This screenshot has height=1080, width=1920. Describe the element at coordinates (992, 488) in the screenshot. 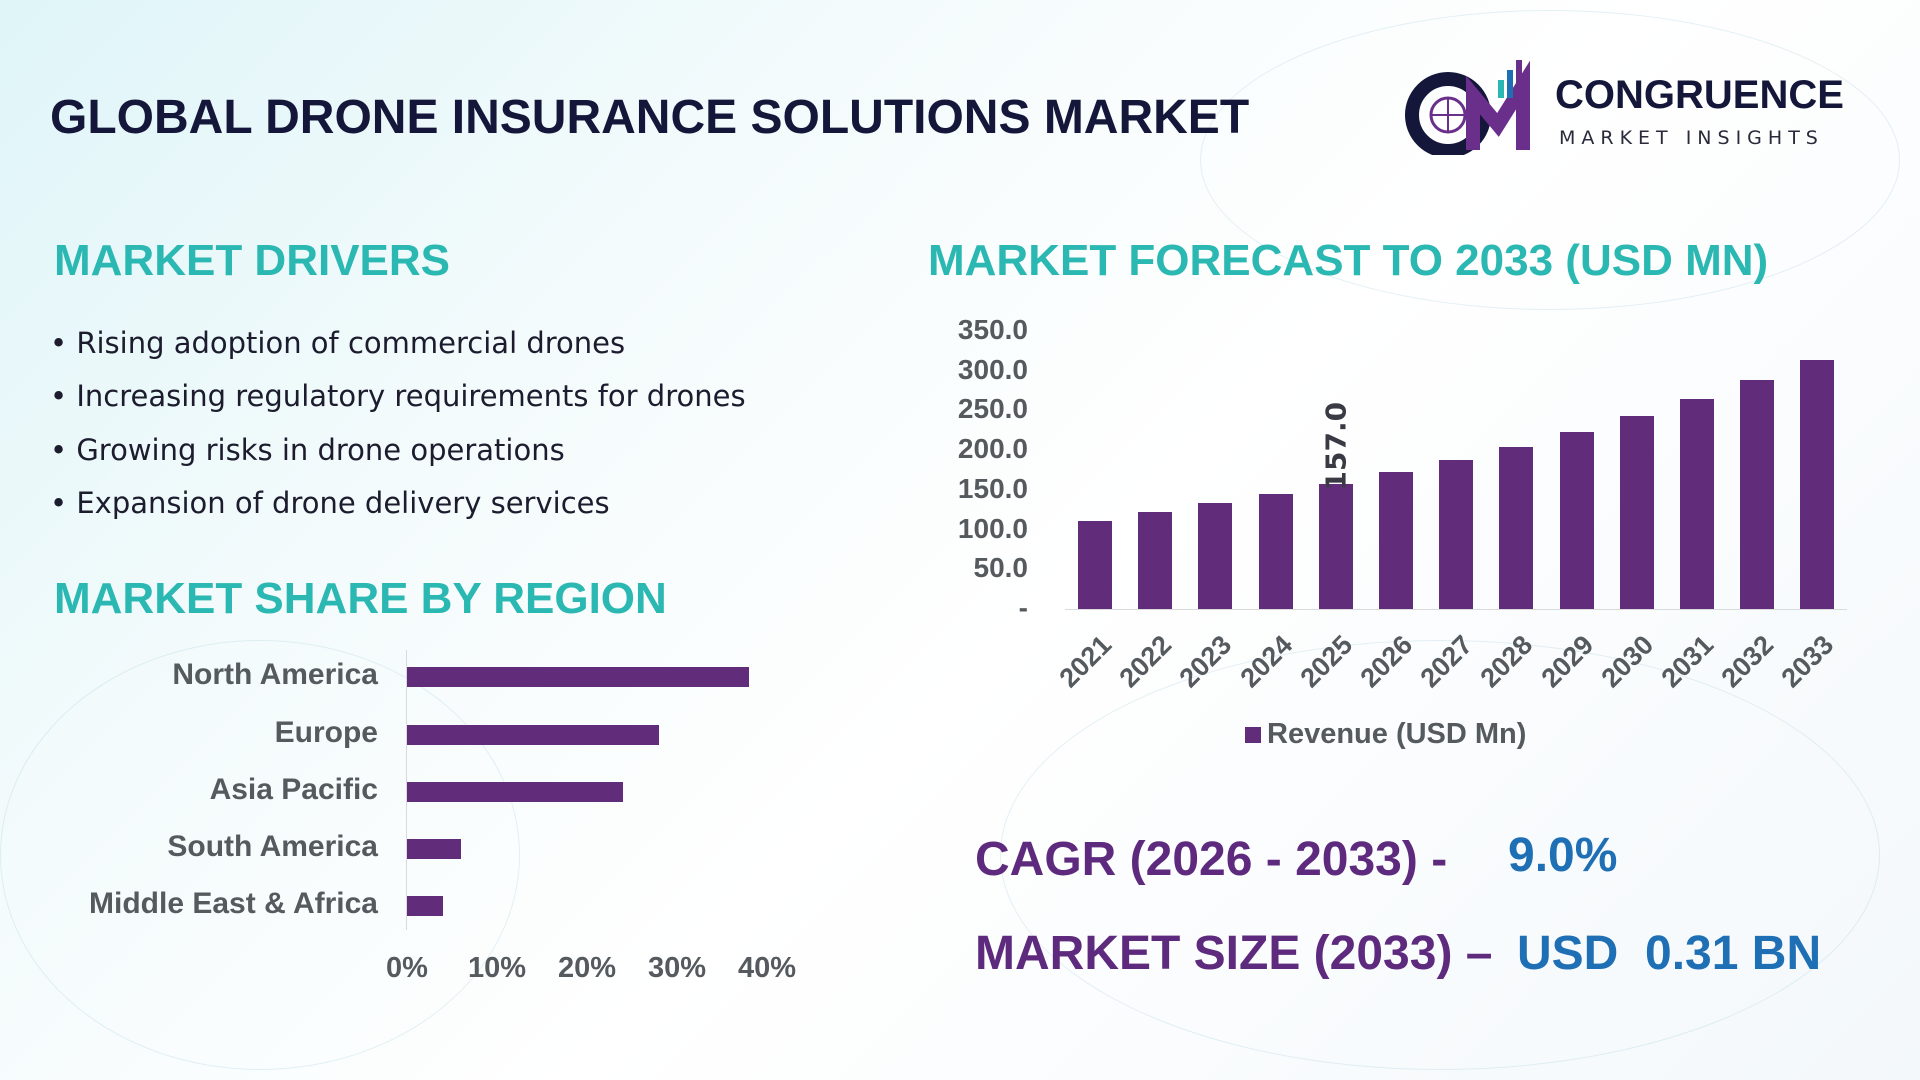

I see `forecast-y-tick: 150.0` at that location.